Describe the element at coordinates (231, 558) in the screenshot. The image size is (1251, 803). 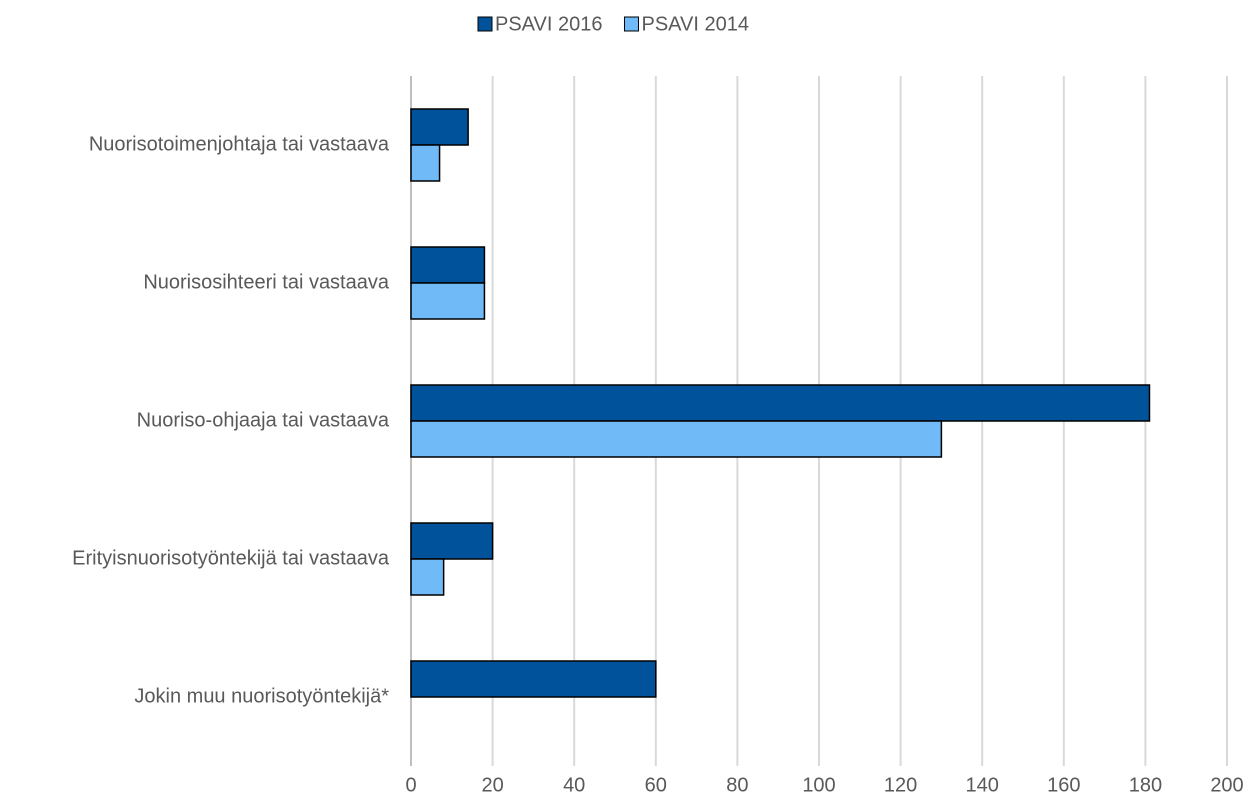
I see `y-tick-label: Erityisnuorisotyöntekijä tai vastaava` at that location.